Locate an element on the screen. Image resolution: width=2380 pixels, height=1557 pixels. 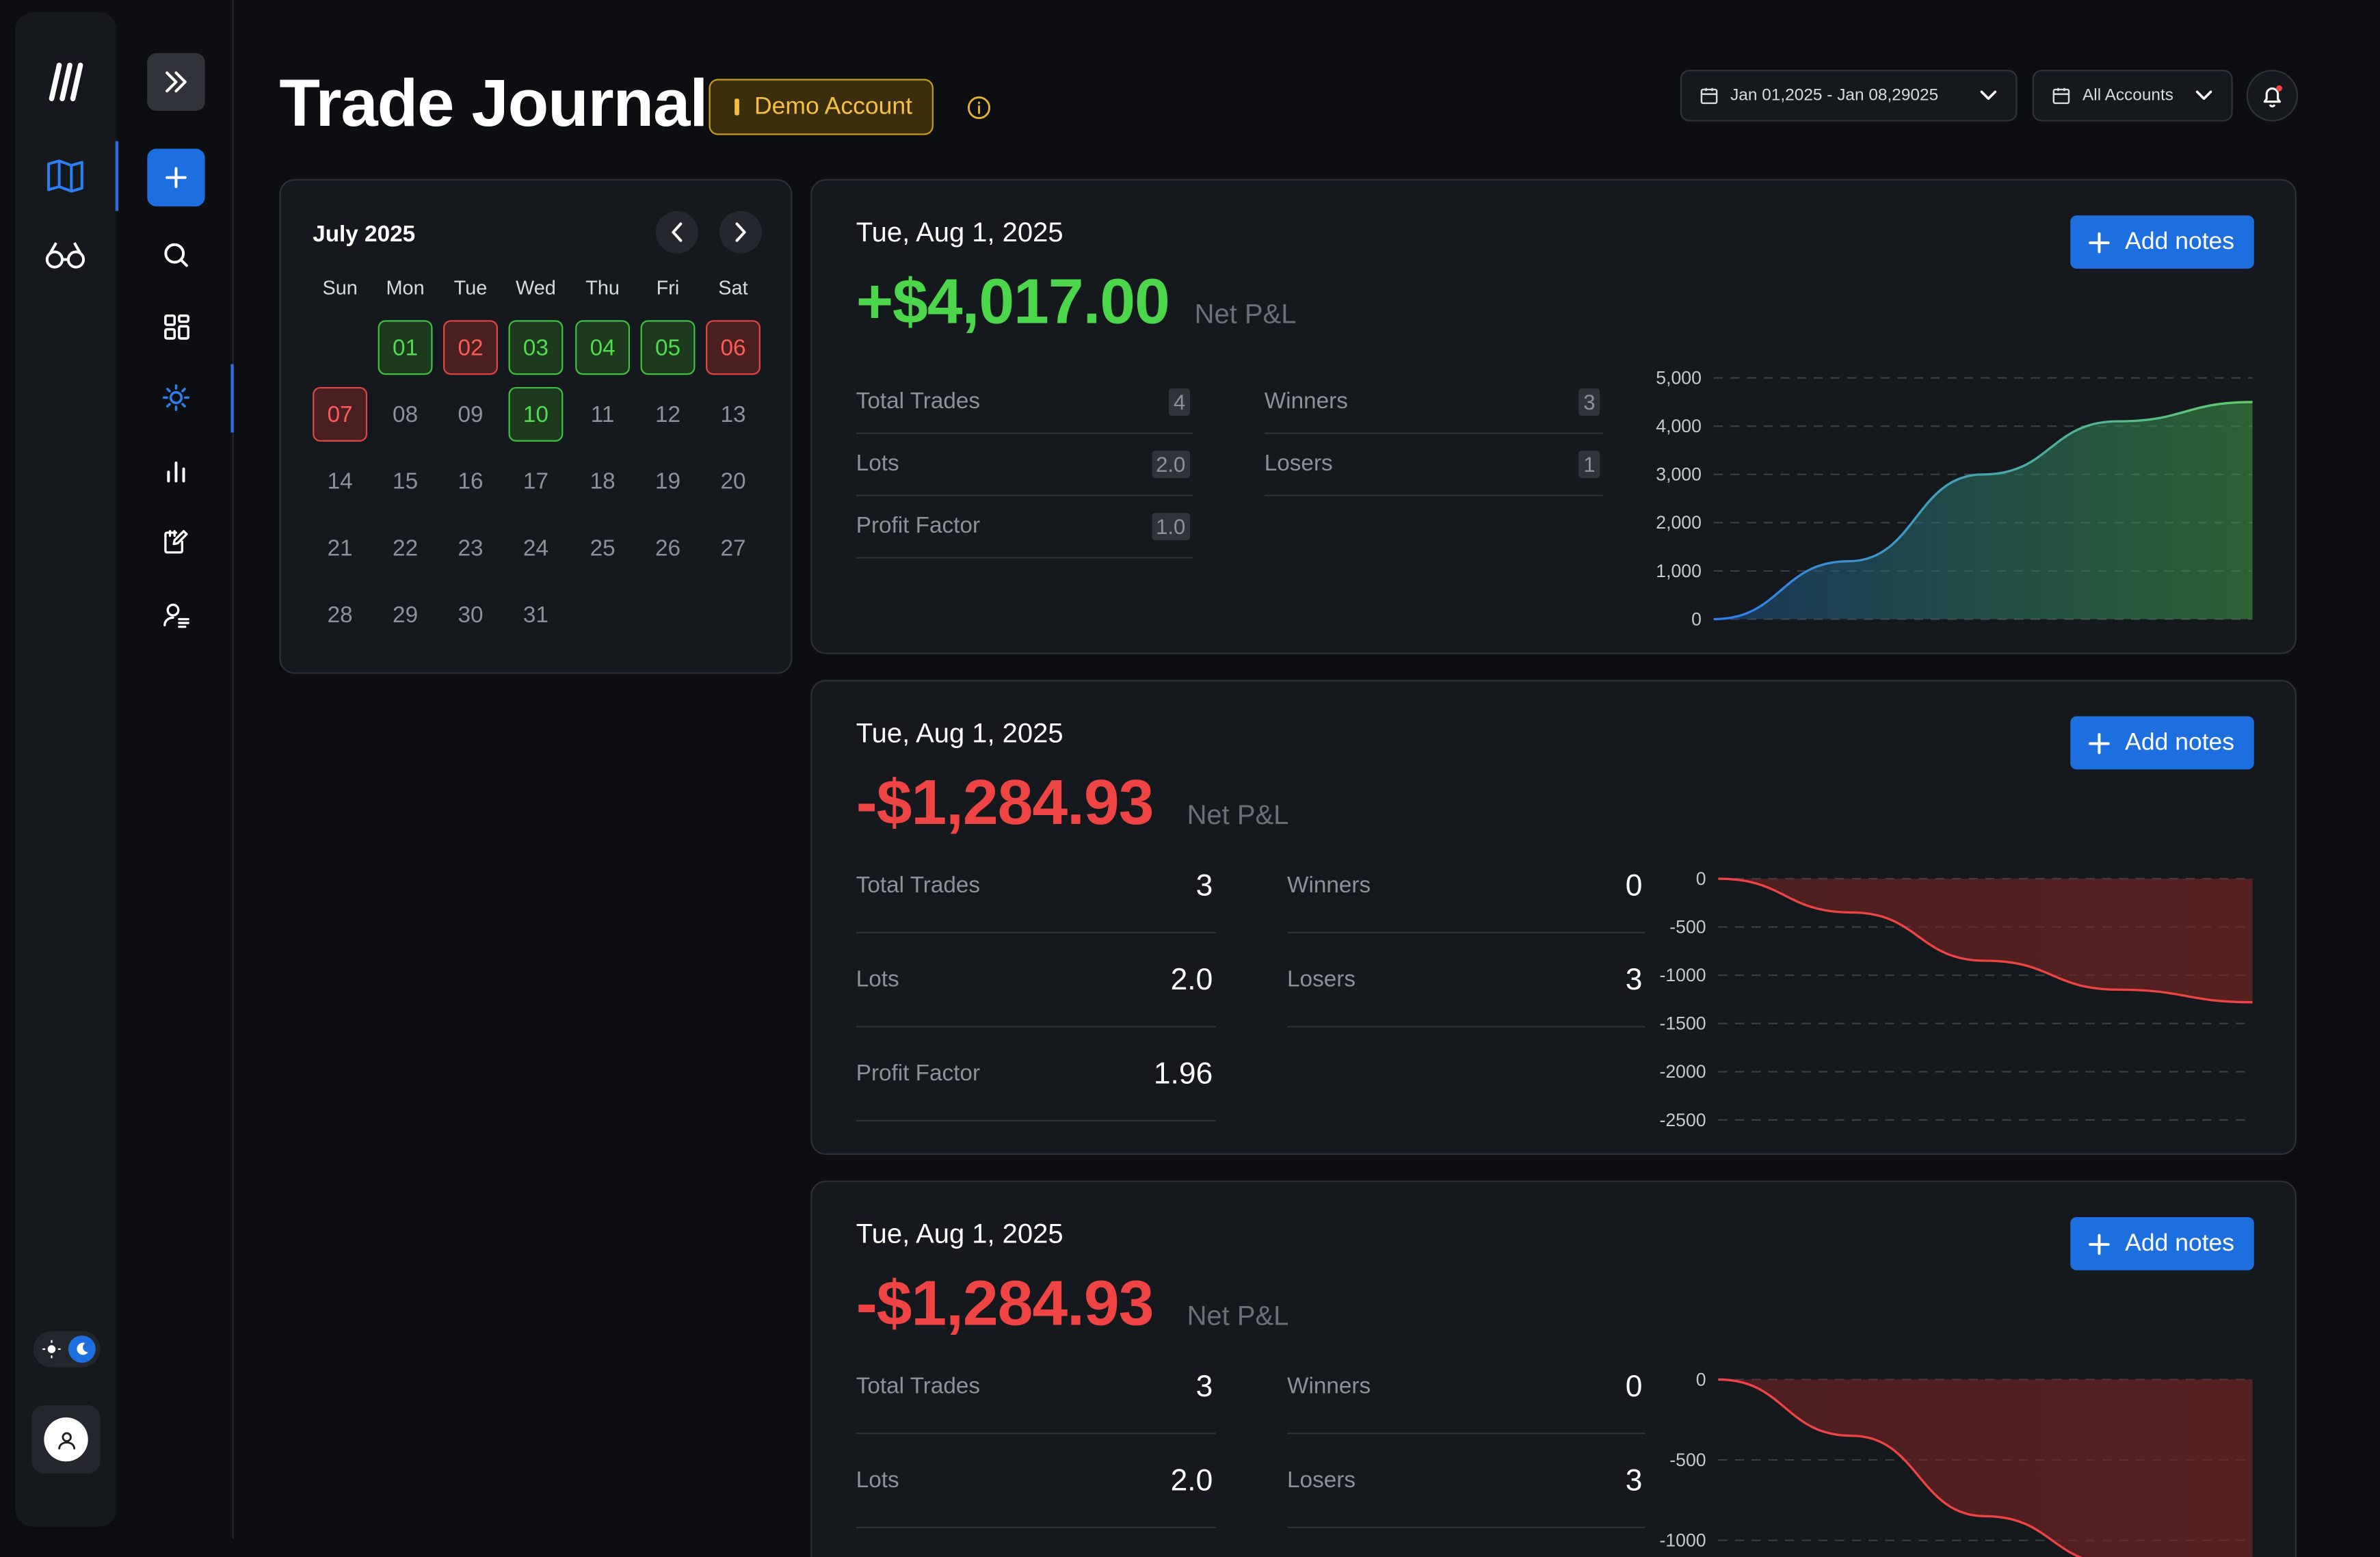
calendar-day-28: 28 is located at coordinates (340, 614).